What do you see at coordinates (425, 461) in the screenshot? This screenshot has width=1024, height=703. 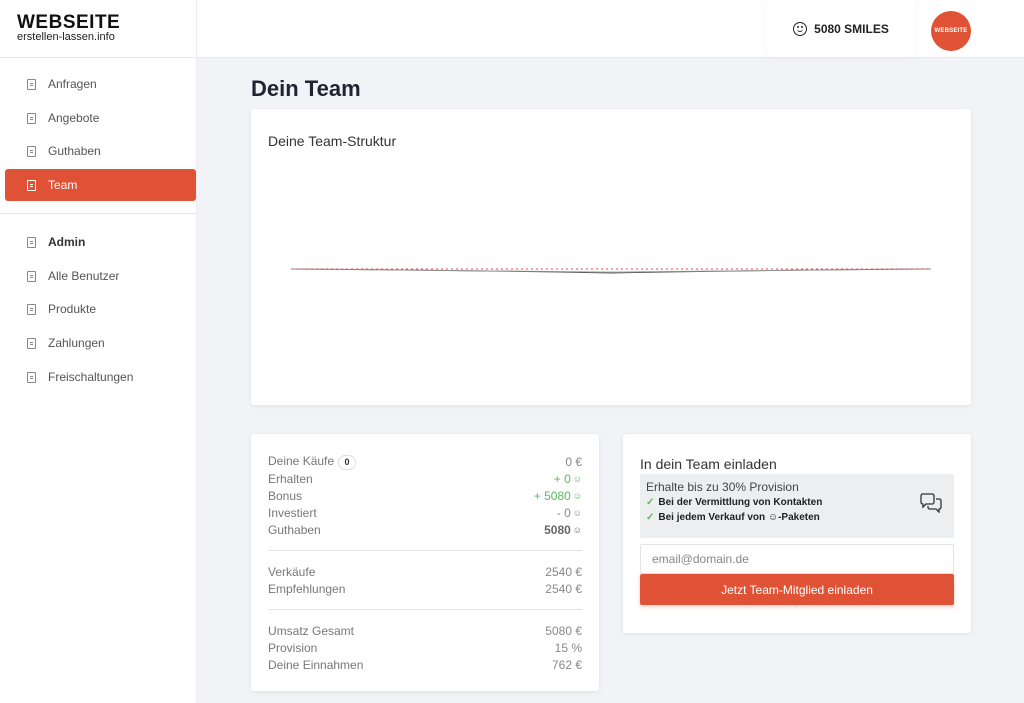 I see `stat-row-kaeufe: Deine Käufe 0 0 €` at bounding box center [425, 461].